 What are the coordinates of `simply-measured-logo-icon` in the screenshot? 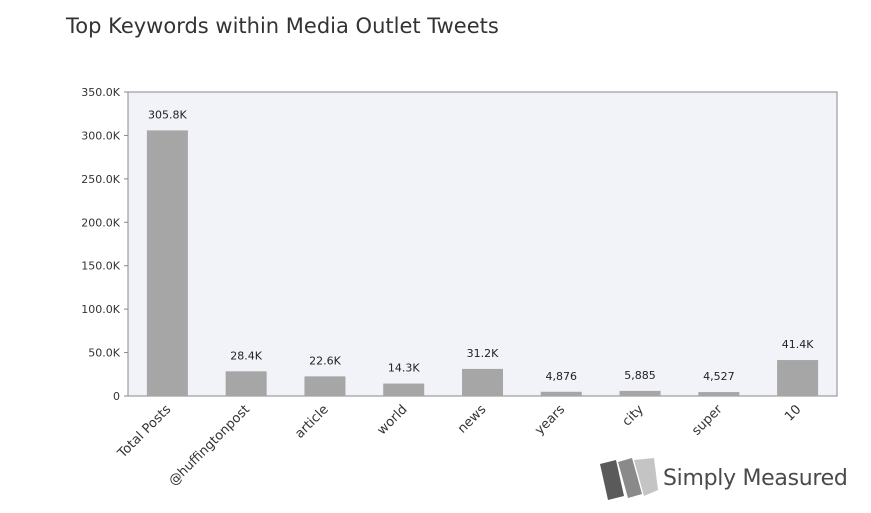 It's located at (629, 479).